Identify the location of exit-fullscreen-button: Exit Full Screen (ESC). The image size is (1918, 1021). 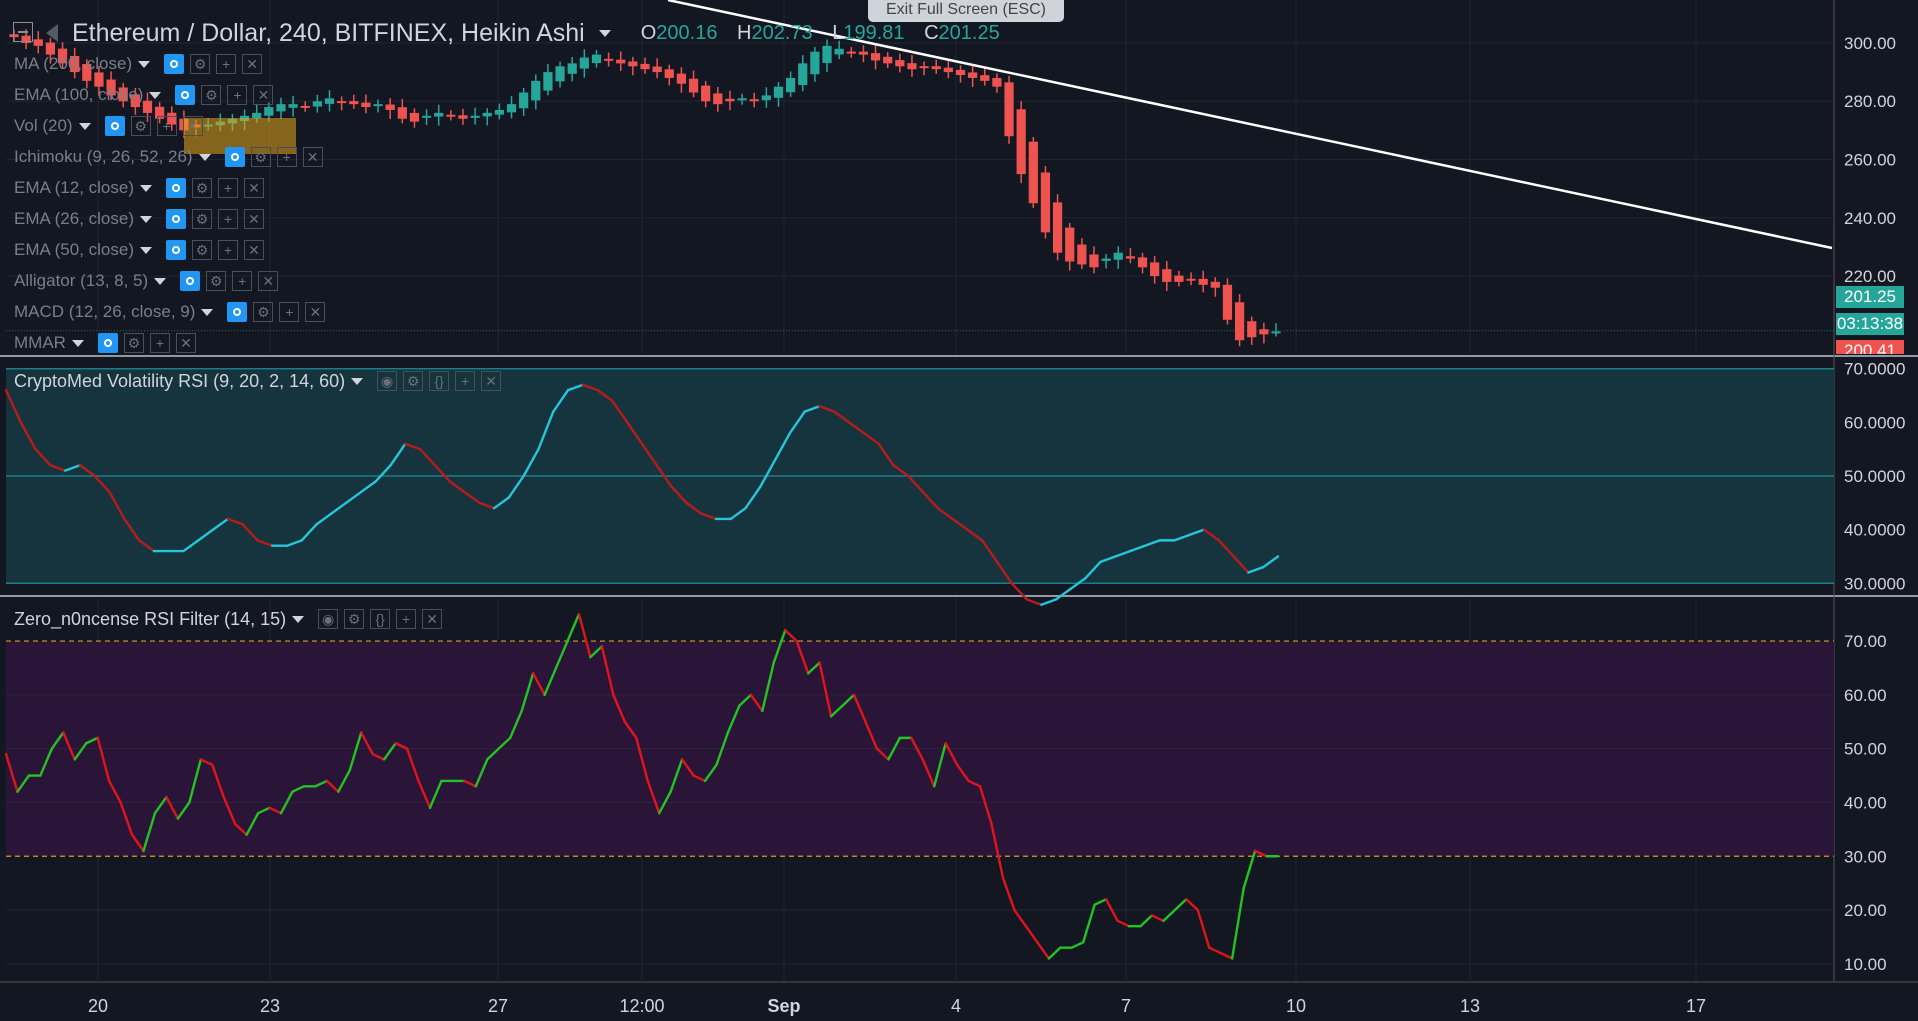
(966, 11).